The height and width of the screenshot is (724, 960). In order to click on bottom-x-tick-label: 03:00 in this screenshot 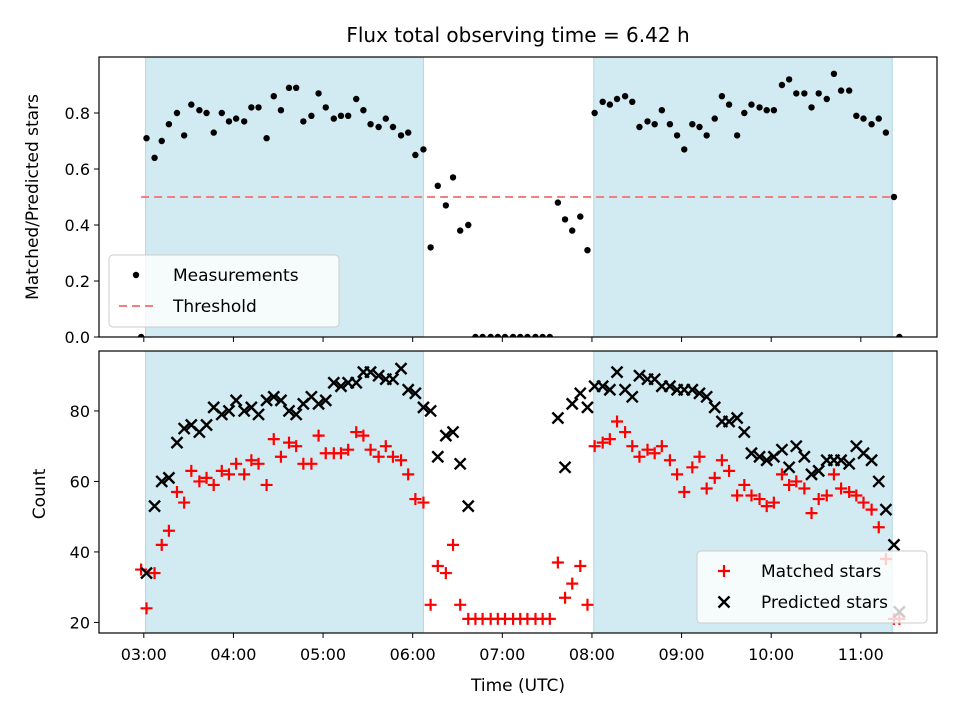, I will do `click(144, 654)`.